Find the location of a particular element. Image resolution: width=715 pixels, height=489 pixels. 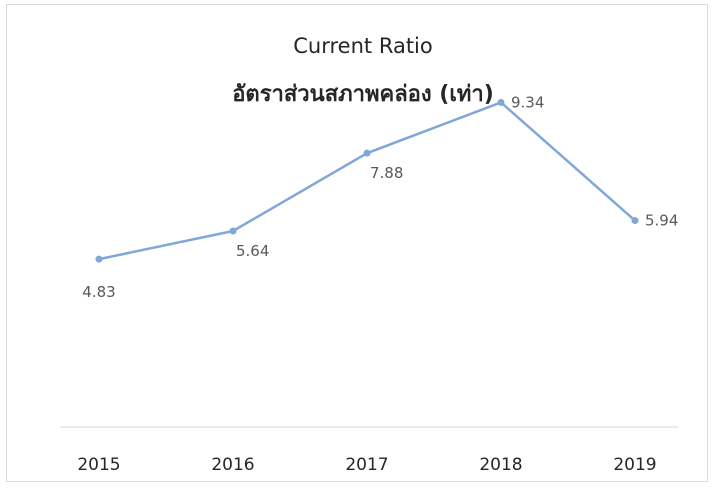

chart-title: Current Ratio is located at coordinates (362, 46).